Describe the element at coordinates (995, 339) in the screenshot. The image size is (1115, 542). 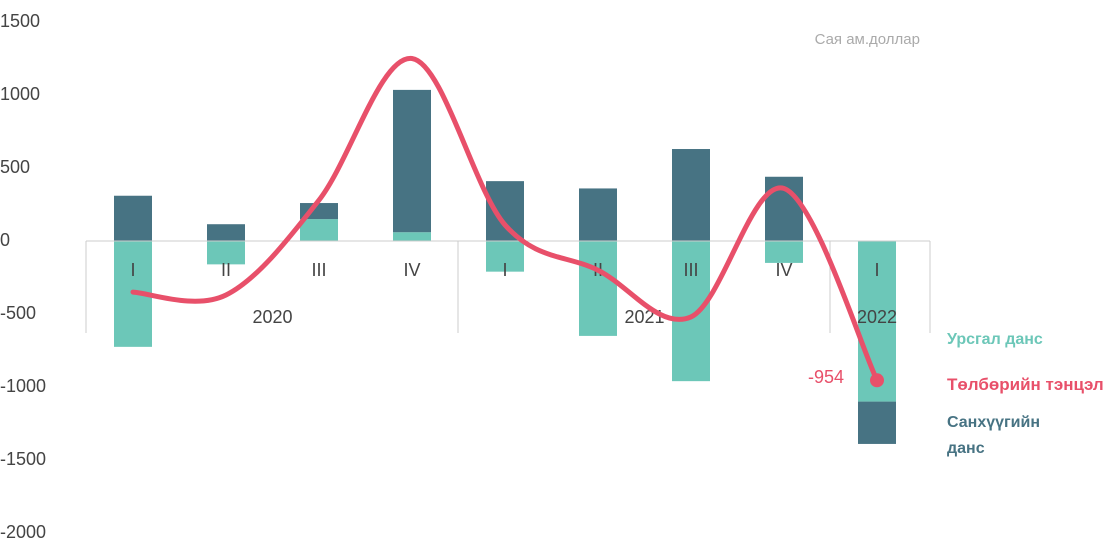
I see `legend-entry: Урсгал данс` at that location.